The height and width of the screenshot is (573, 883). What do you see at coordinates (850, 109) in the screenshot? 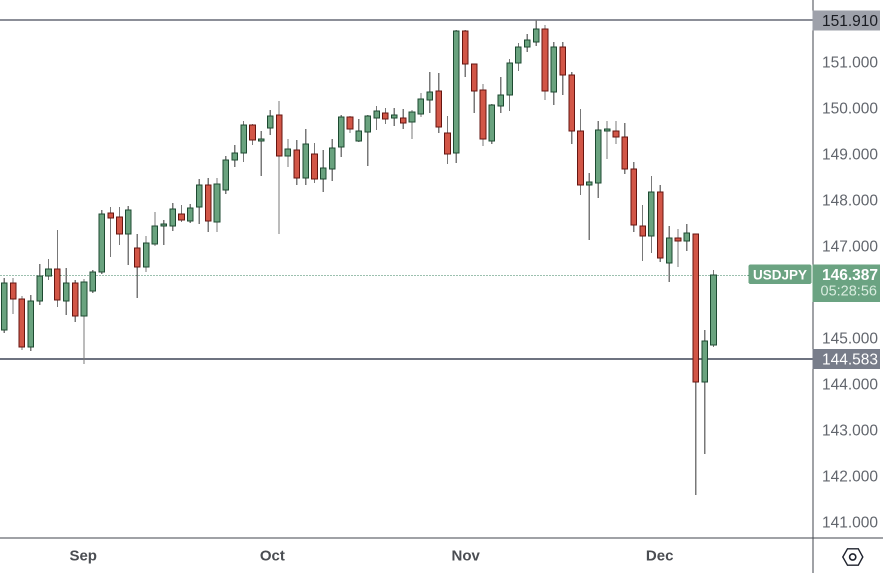
I see `svg-text: 150.000` at bounding box center [850, 109].